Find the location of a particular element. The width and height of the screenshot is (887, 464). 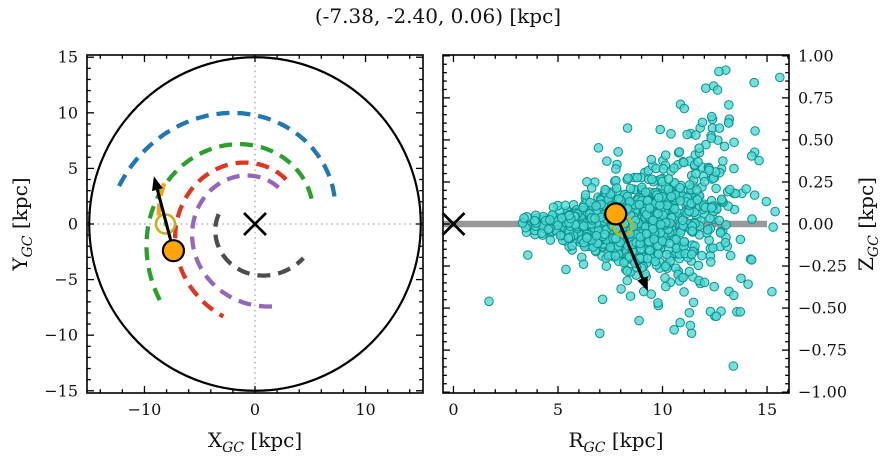

y-axis-label-left-panel: YGC[kpc] is located at coordinates (22, 224).